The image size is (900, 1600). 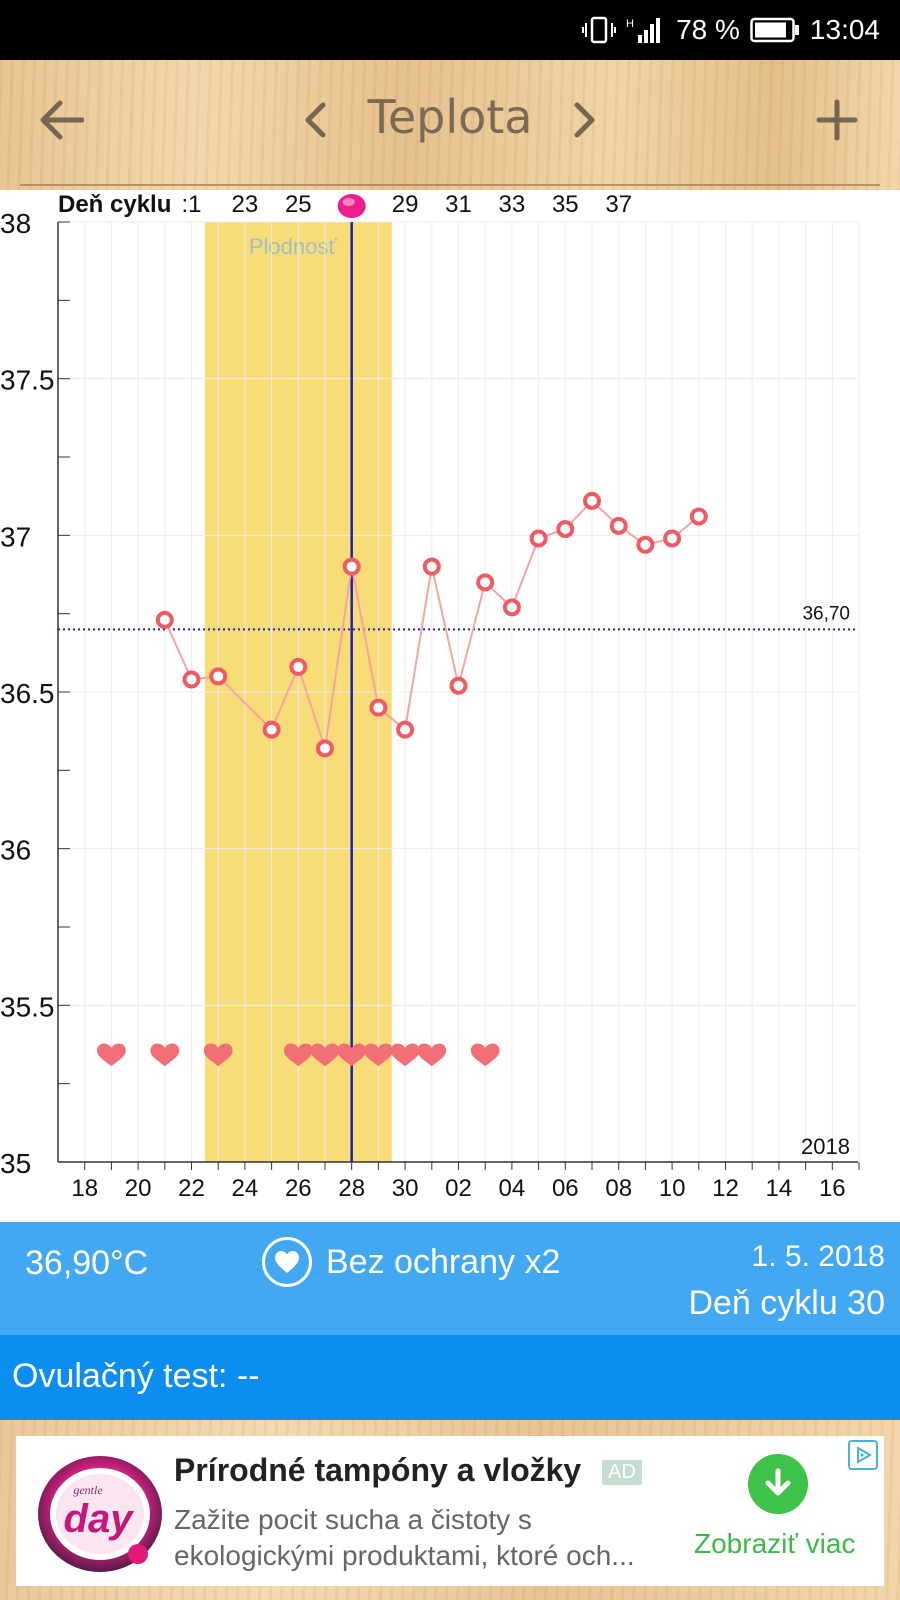 What do you see at coordinates (15, 1163) in the screenshot?
I see `y-tick-label: 35` at bounding box center [15, 1163].